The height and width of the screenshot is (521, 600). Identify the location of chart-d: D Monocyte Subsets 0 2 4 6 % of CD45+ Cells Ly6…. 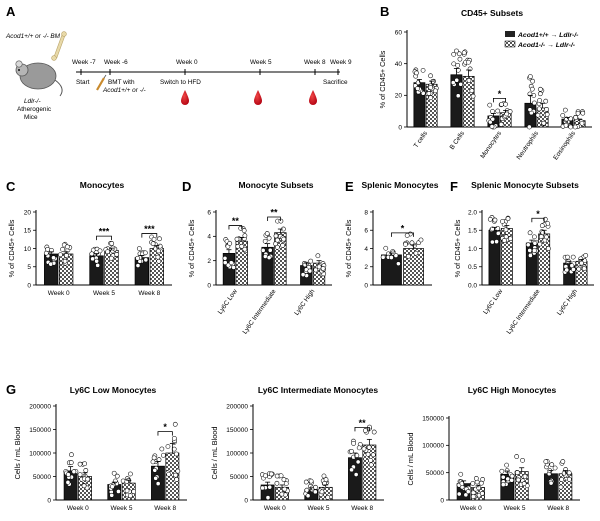
(257, 257).